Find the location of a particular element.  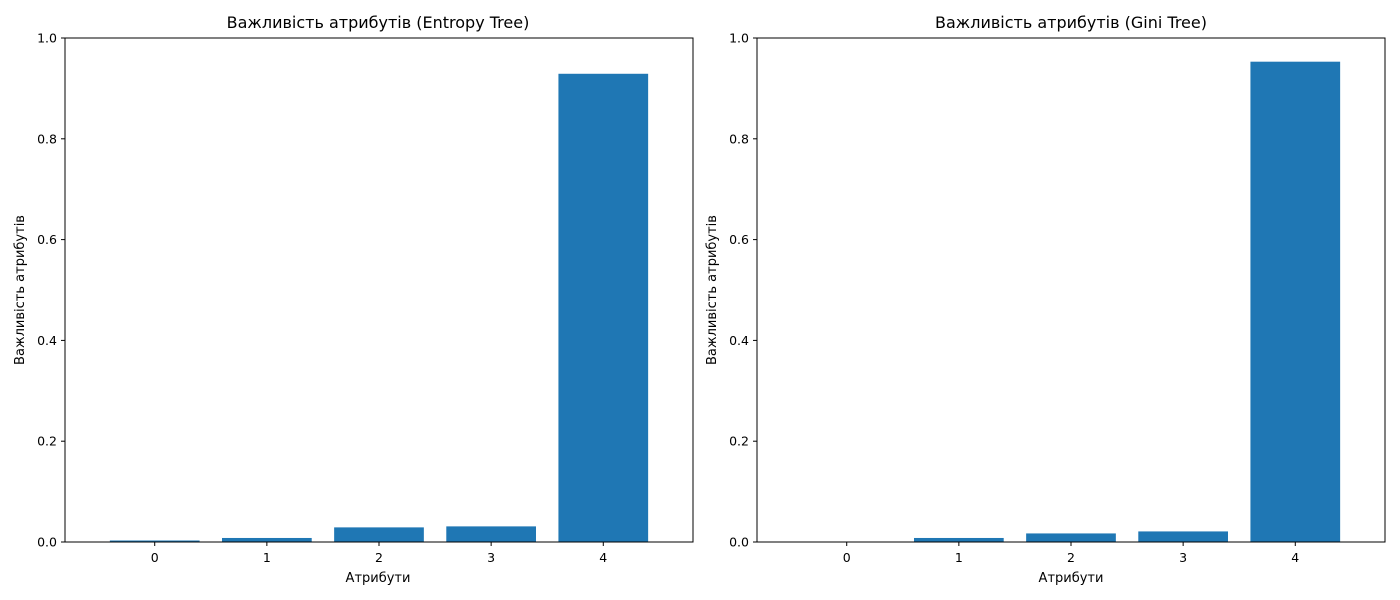

chart-1-x-tick-label-0: 0 is located at coordinates (847, 557).